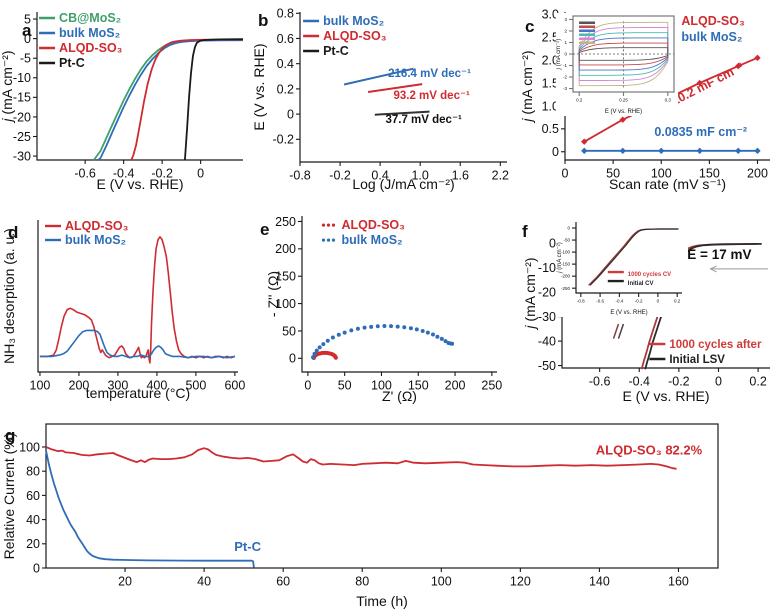 The image size is (779, 612). I want to click on y-tick-label: 40, so click(33, 520).